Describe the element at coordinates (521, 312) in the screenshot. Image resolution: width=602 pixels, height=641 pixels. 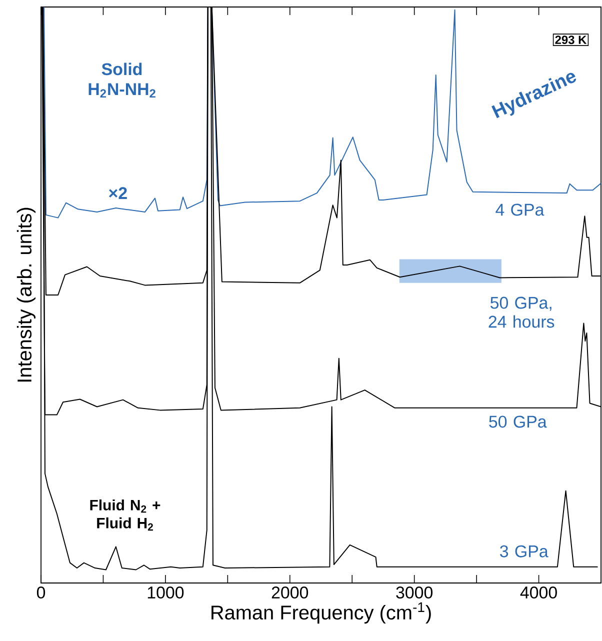
I see `series-label: 50 GPa, 24 hours` at that location.